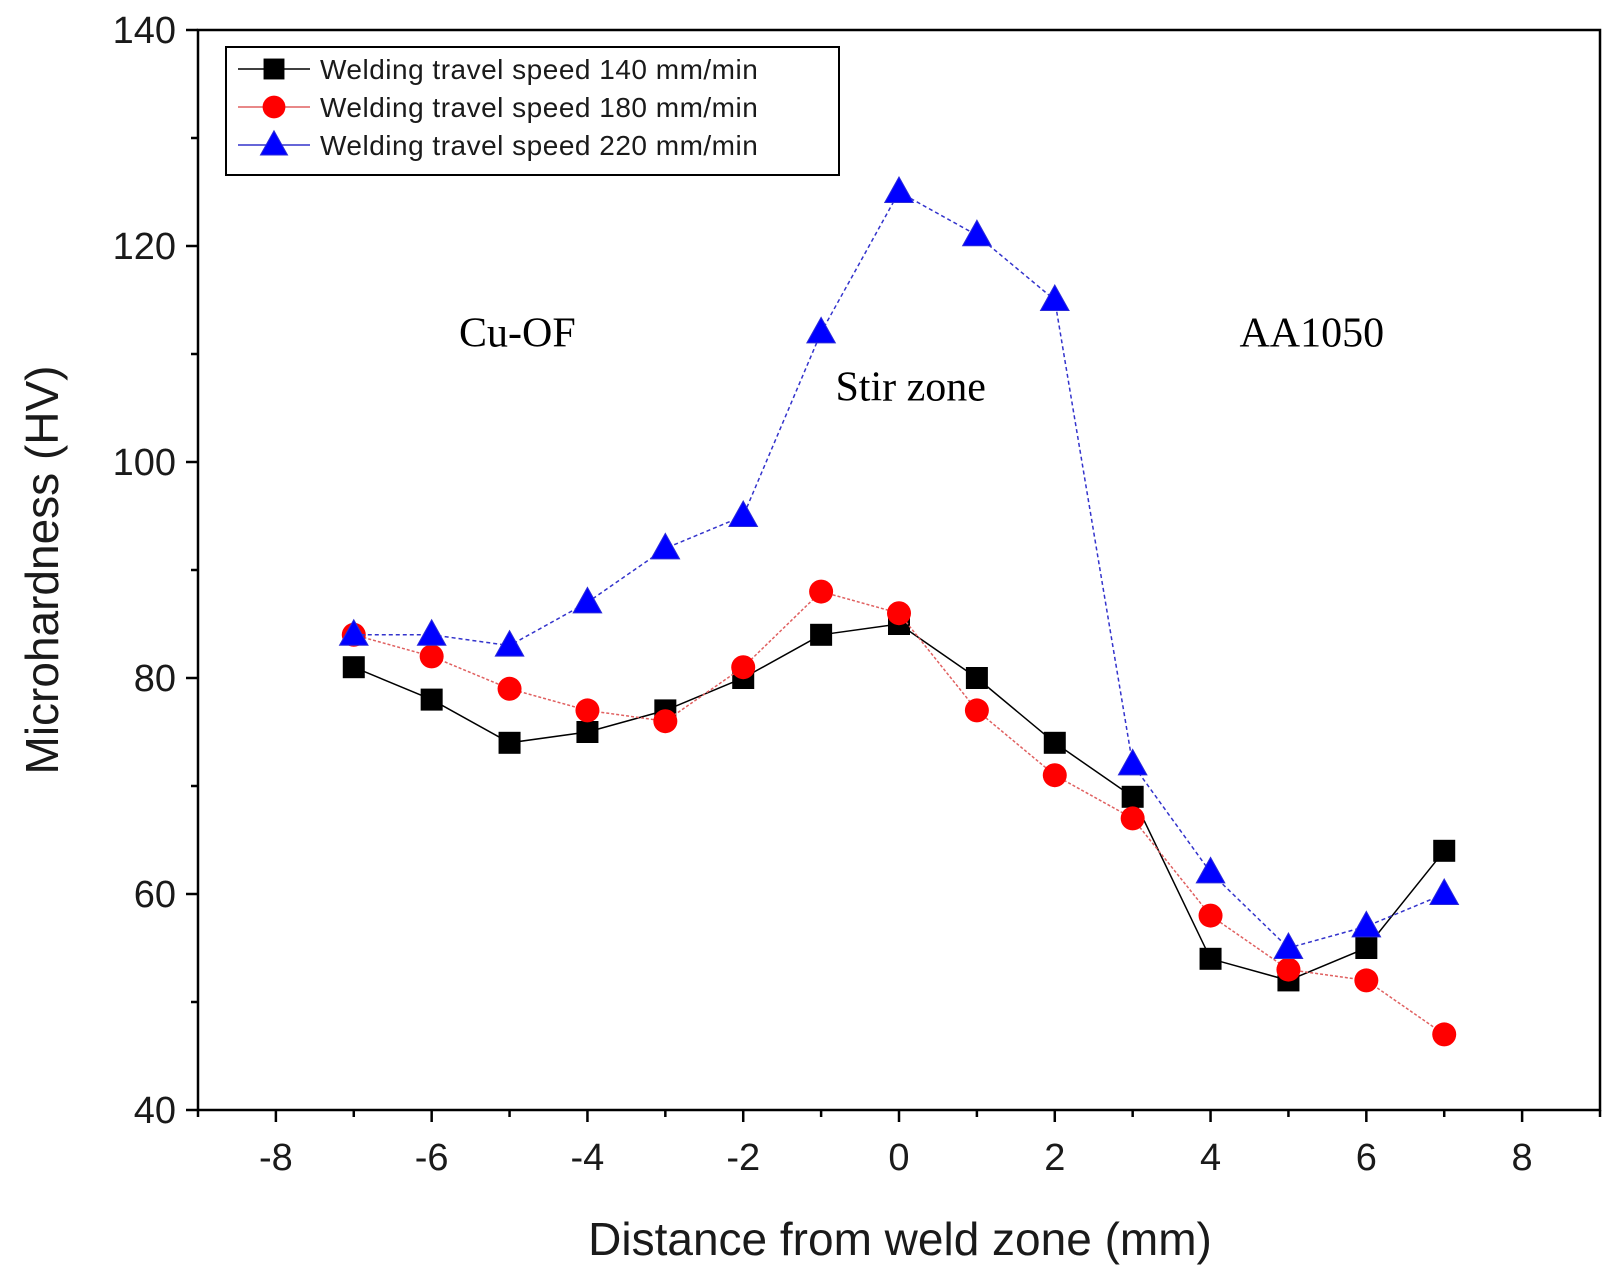  What do you see at coordinates (539, 145) in the screenshot?
I see `legend-label: Welding travel speed 220 mm/min` at bounding box center [539, 145].